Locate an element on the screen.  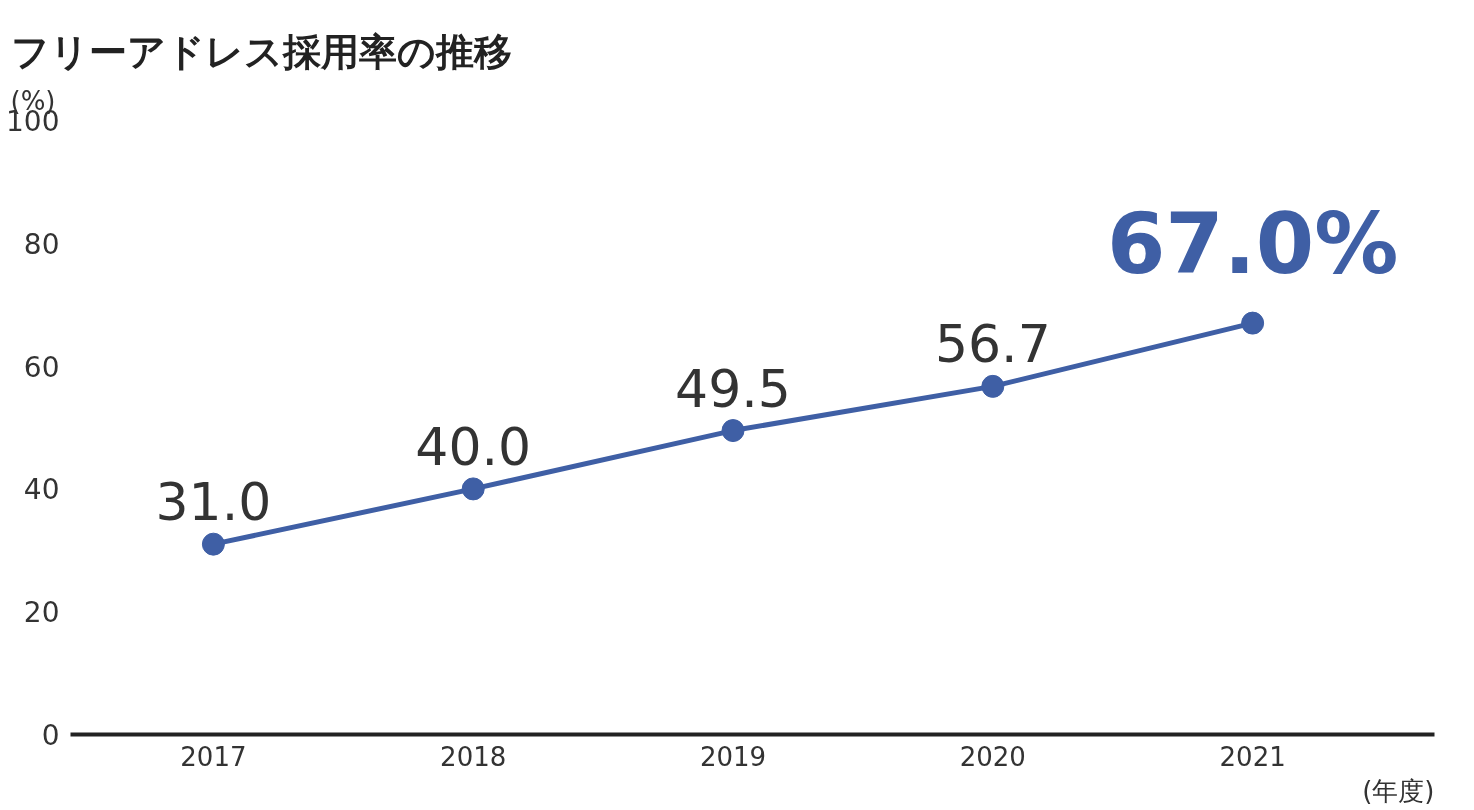
x-tick-label: 2020 is located at coordinates (992, 756).